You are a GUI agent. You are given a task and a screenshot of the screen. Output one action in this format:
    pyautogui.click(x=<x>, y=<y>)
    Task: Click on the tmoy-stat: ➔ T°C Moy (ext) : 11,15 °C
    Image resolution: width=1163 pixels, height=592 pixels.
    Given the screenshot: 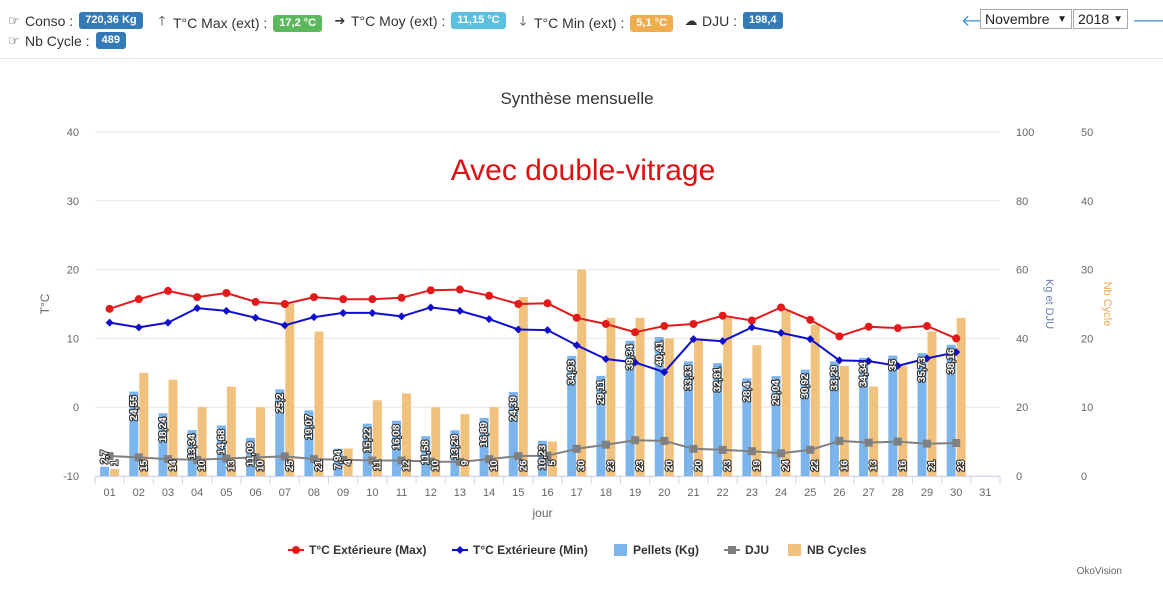 What is the action you would take?
    pyautogui.click(x=419, y=20)
    